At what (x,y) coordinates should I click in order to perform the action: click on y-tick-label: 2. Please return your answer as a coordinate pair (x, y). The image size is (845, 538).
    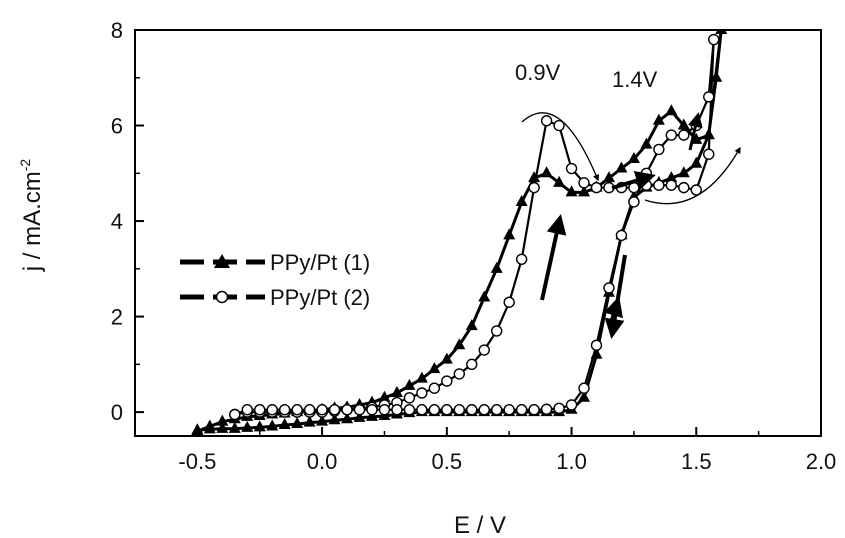
    Looking at the image, I should click on (117, 317).